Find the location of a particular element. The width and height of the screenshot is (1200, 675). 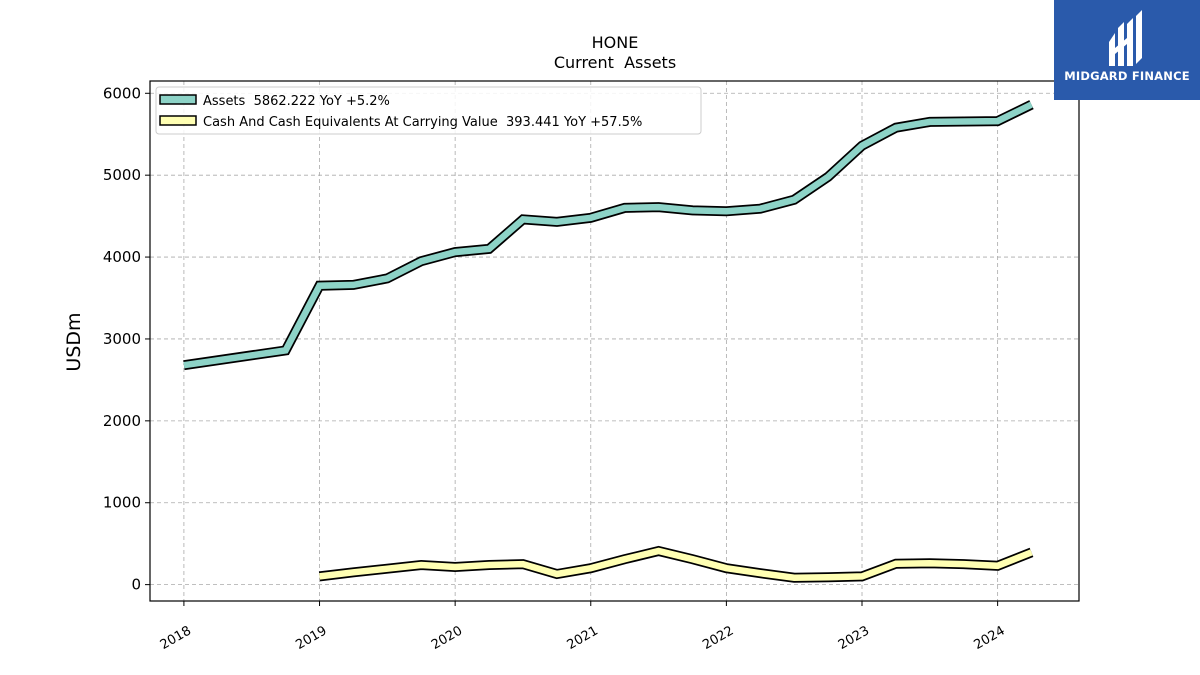

x-tick-label: 2022 is located at coordinates (718, 638).